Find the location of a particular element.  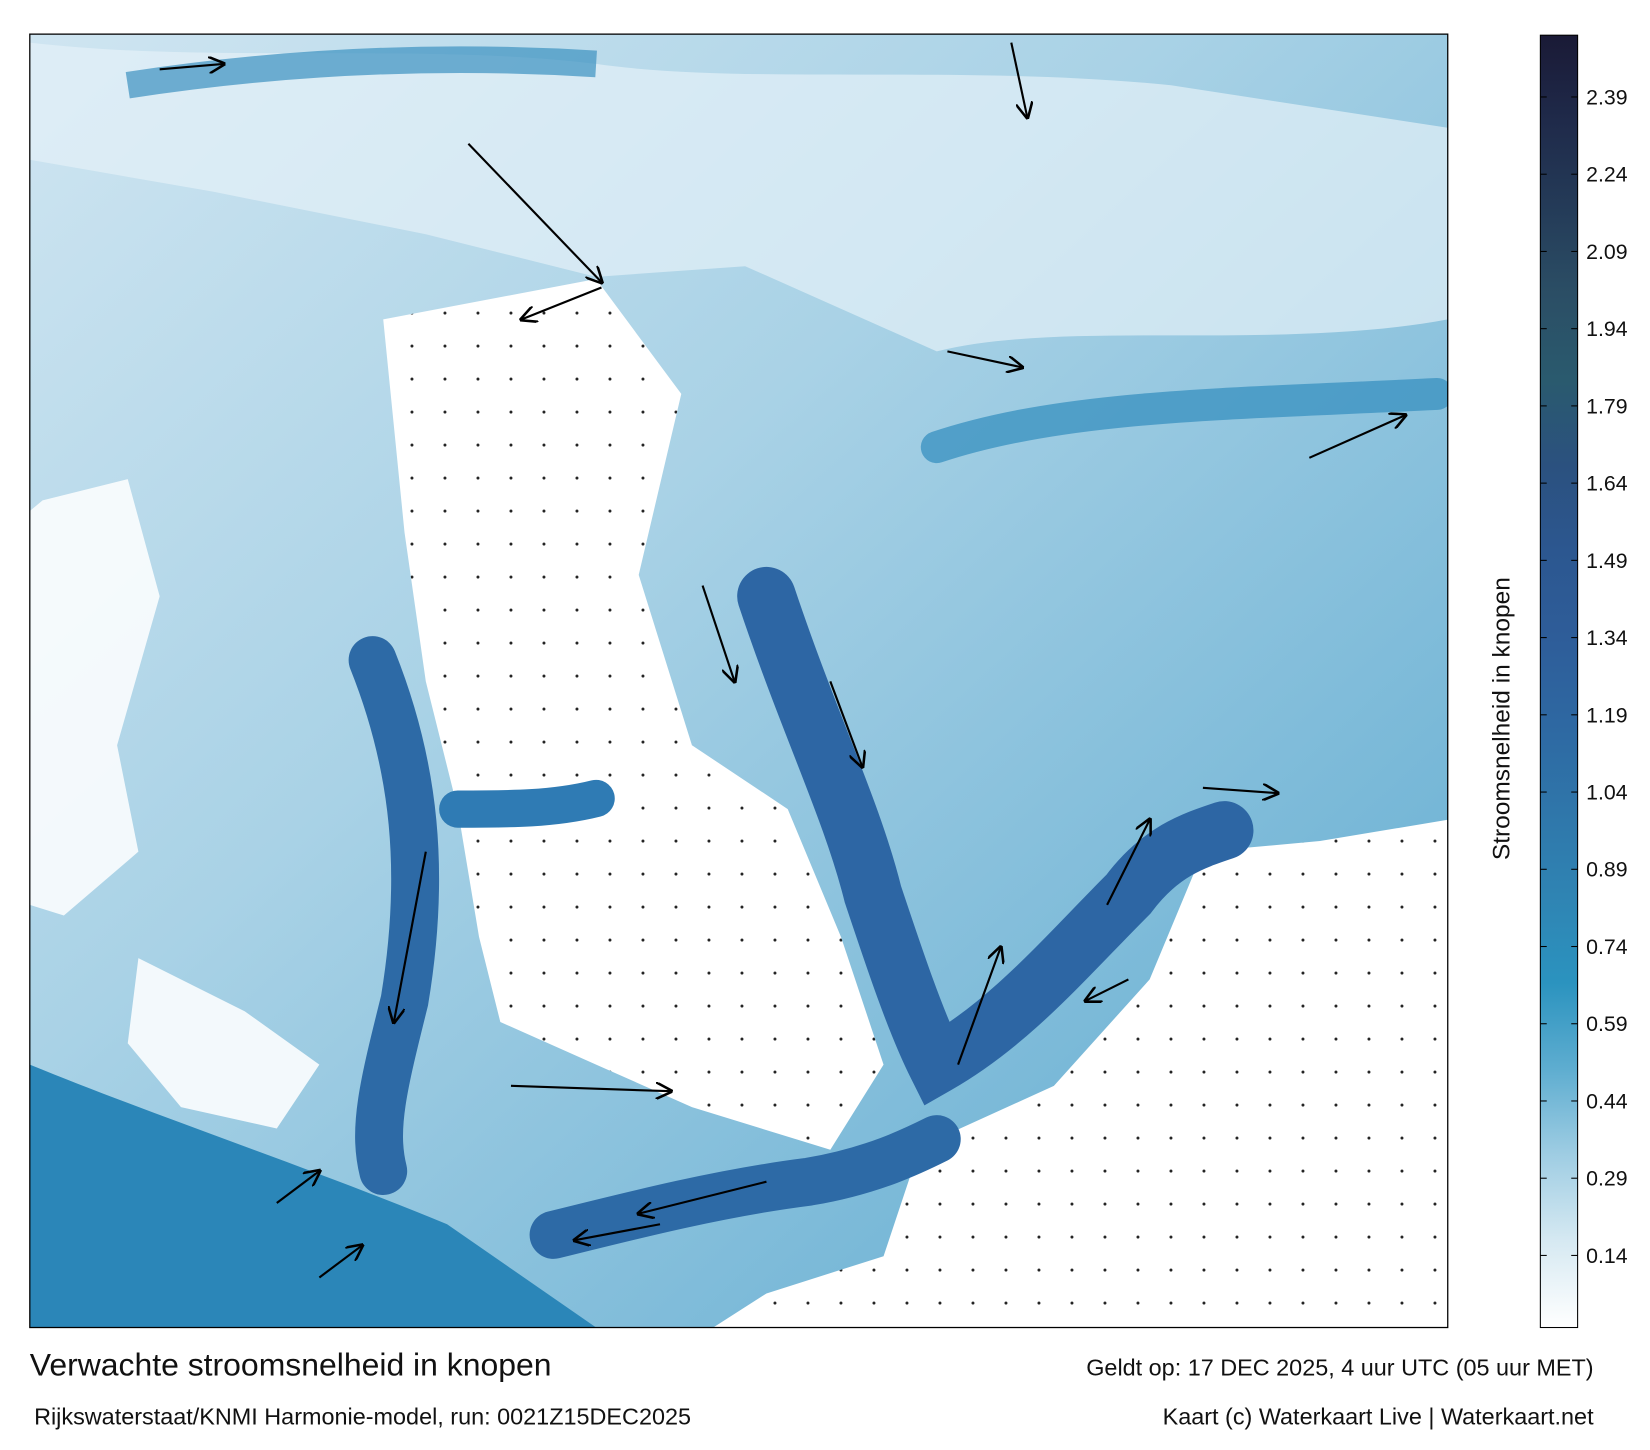

colorbar-tick-label: 2.09 is located at coordinates (1606, 252).